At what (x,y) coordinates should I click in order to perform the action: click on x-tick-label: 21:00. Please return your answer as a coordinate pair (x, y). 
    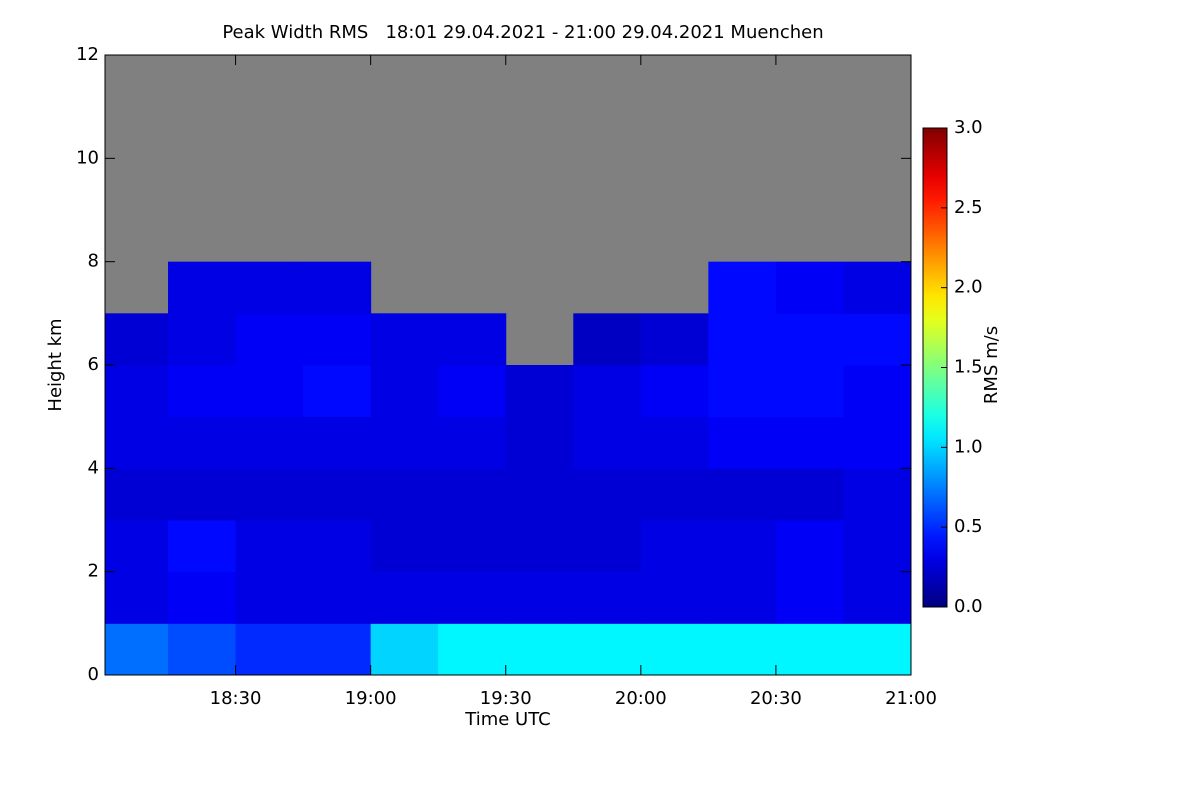
    Looking at the image, I should click on (911, 698).